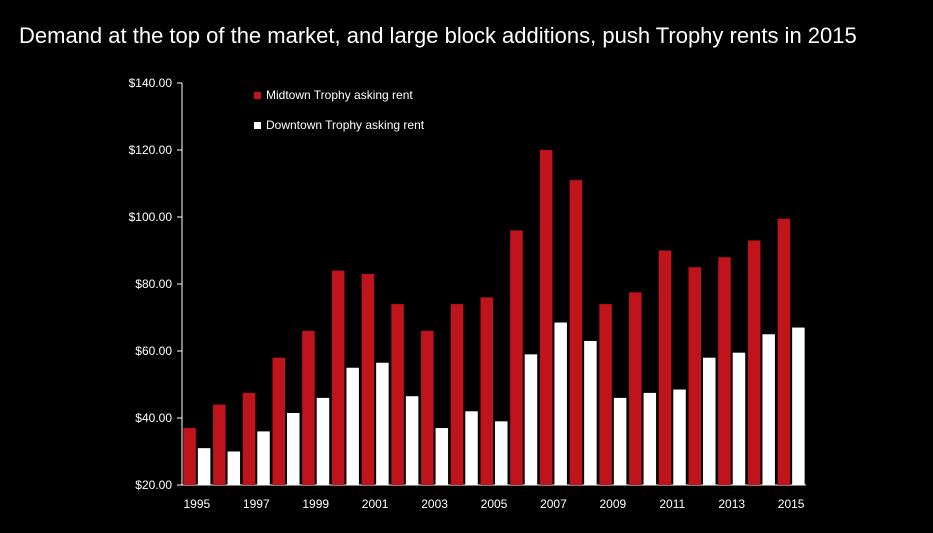 The image size is (933, 533). What do you see at coordinates (151, 83) in the screenshot?
I see `y-tick-label: $140.00` at bounding box center [151, 83].